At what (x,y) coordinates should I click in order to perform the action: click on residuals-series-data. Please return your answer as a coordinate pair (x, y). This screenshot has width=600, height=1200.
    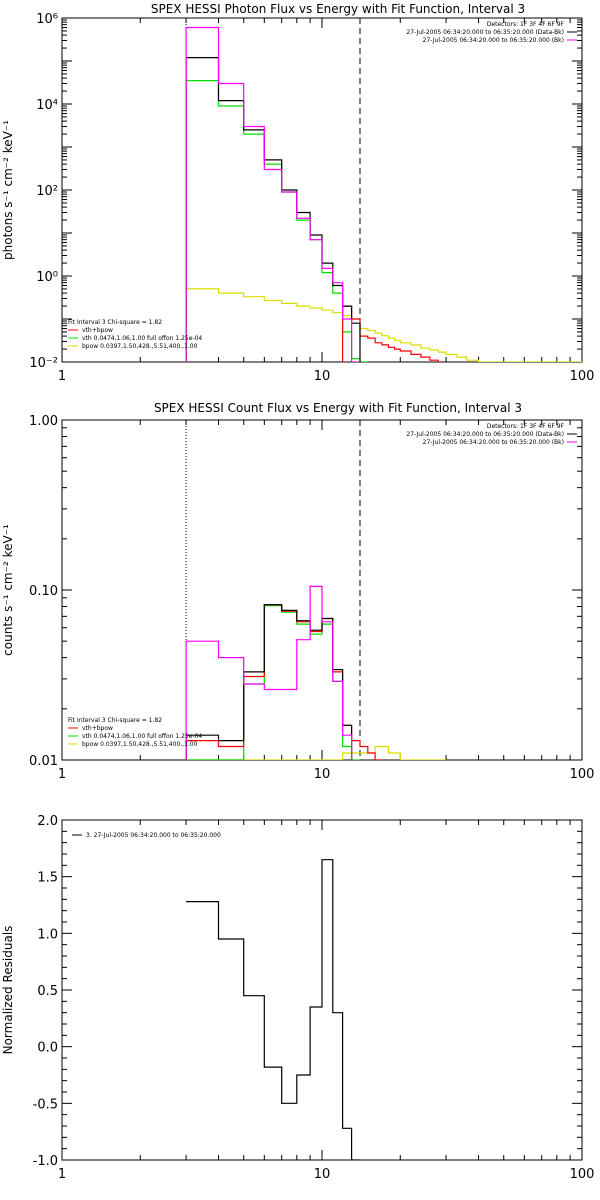
    Looking at the image, I should click on (273, 1009).